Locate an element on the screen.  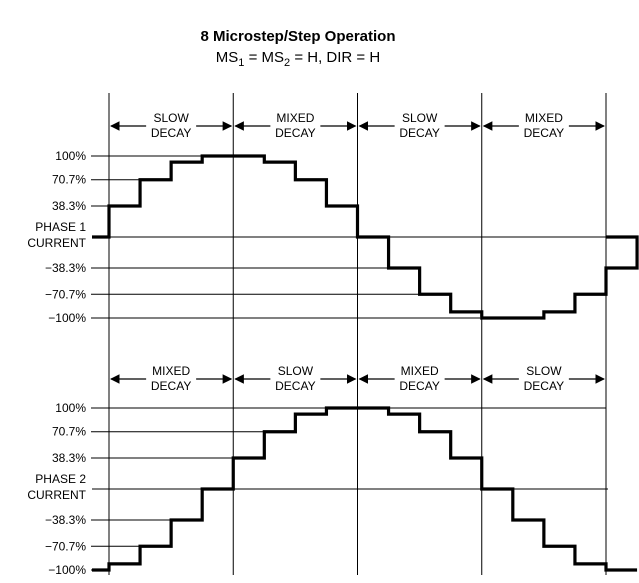
diagram-title: 8 Microstep/Step Operation is located at coordinates (297, 36).